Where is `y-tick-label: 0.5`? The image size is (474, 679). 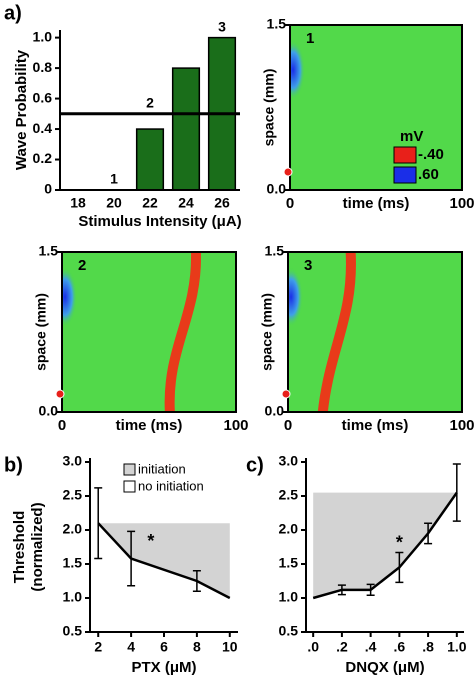 y-tick-label: 0.5 is located at coordinates (289, 631).